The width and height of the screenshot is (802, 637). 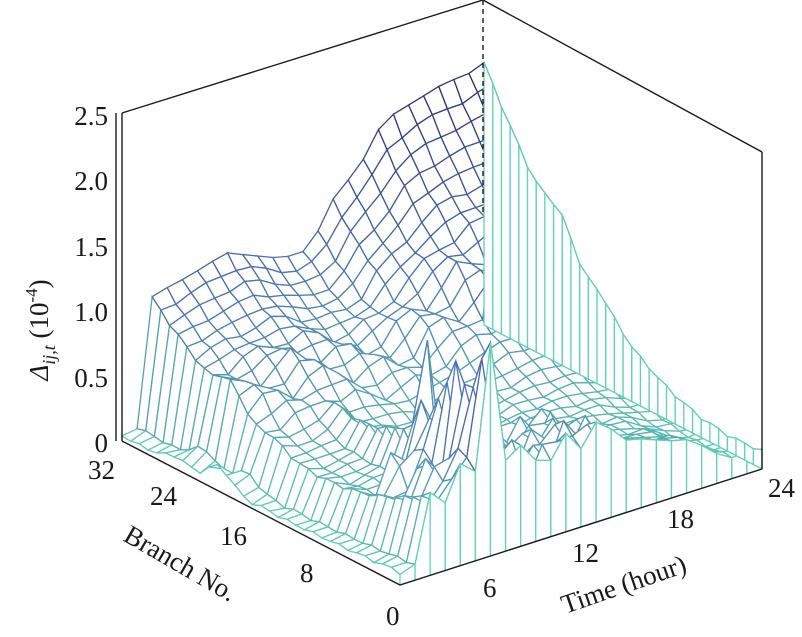 What do you see at coordinates (622, 76) in the screenshot?
I see `back-right-top-edge` at bounding box center [622, 76].